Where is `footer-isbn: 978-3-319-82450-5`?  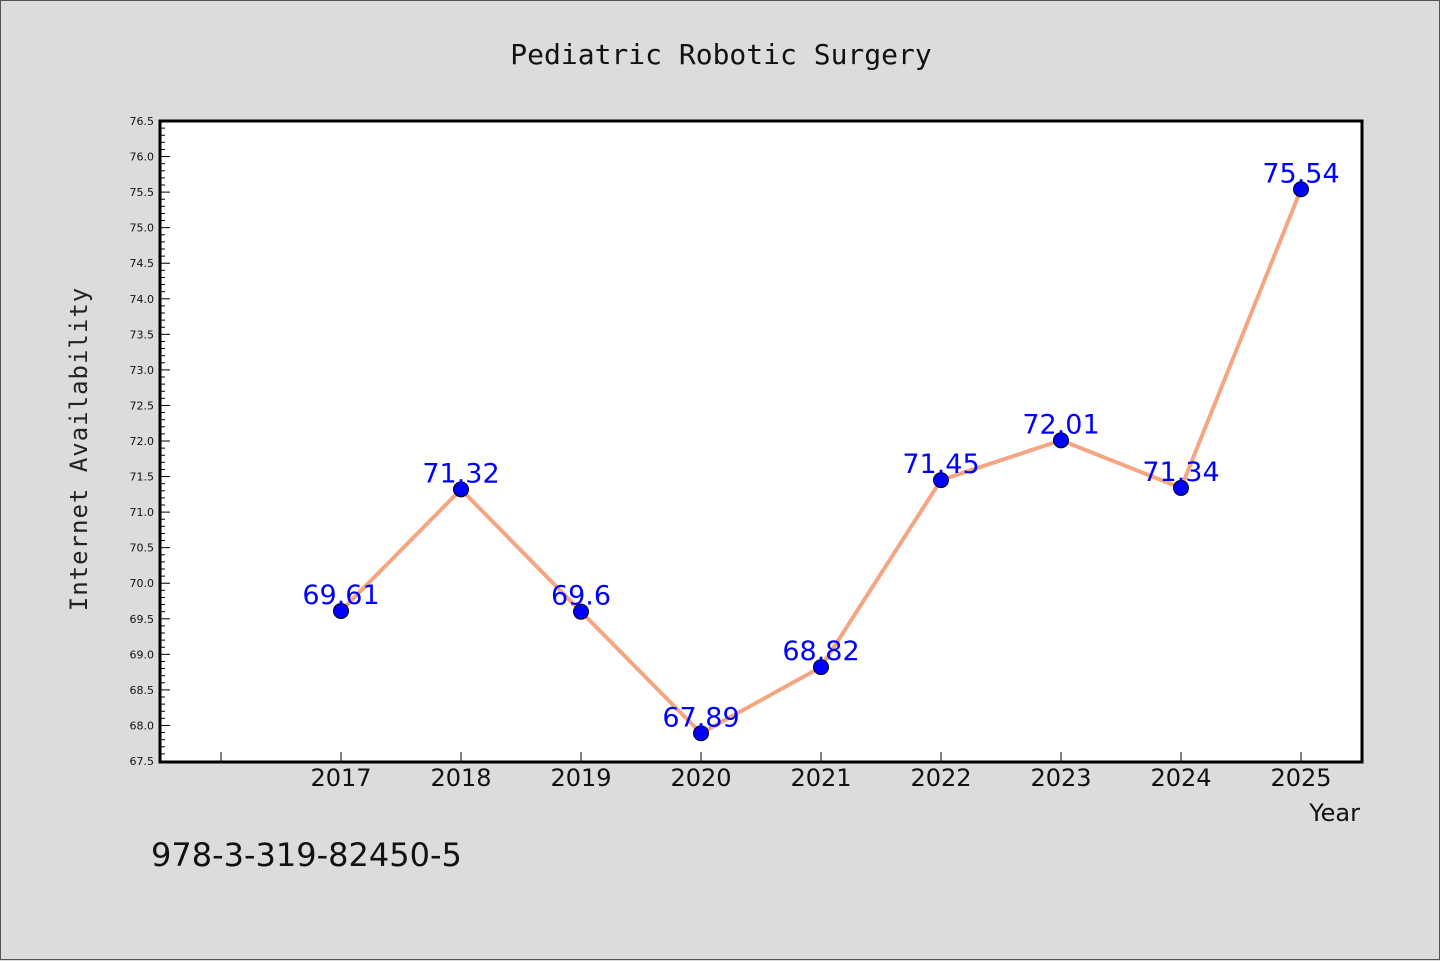
footer-isbn: 978-3-319-82450-5 is located at coordinates (306, 855).